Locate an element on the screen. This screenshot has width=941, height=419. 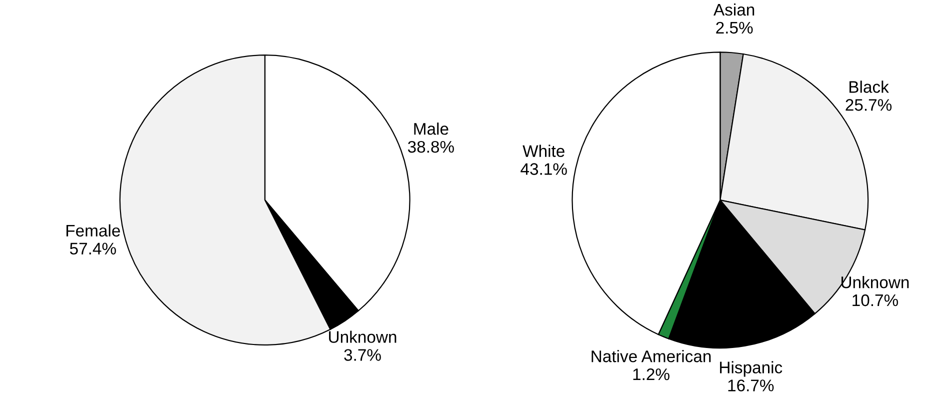
data-label: 57.4% is located at coordinates (93, 248).